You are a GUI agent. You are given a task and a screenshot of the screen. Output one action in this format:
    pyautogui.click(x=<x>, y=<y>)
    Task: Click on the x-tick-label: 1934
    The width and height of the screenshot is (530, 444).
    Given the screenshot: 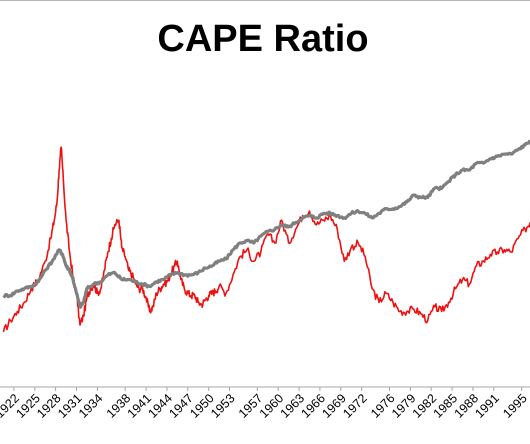 What is the action you would take?
    pyautogui.click(x=91, y=406)
    